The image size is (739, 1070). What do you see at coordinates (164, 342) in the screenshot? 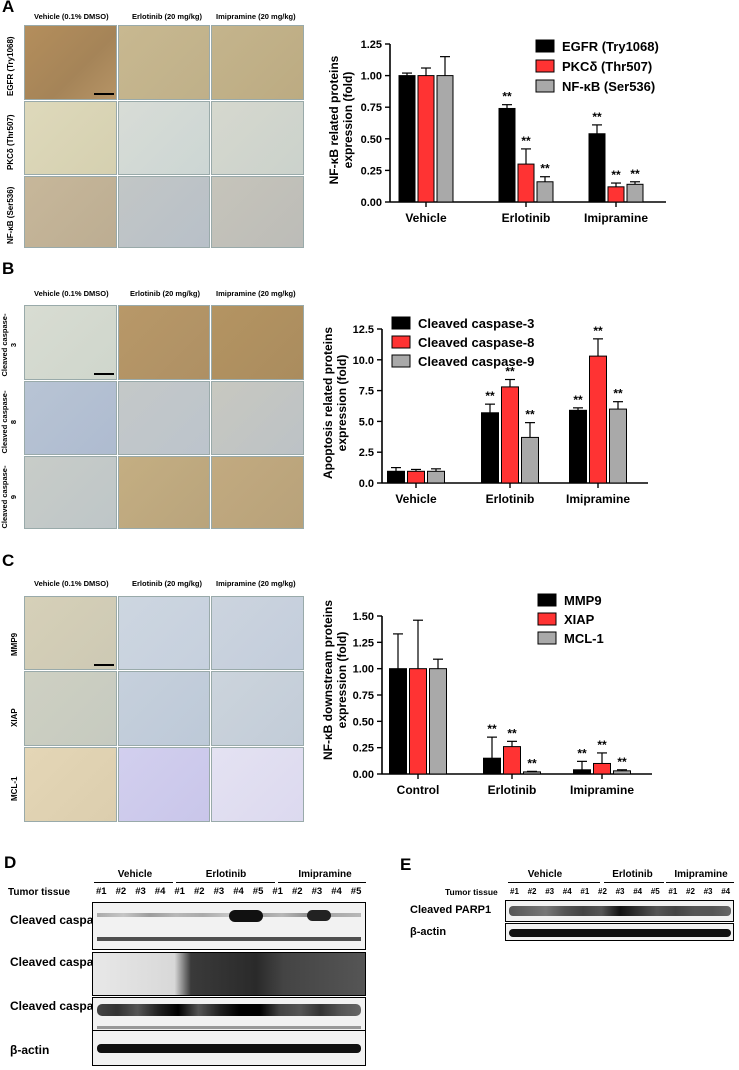
I see `ihc-image-b-erlotinib-casp3` at bounding box center [164, 342].